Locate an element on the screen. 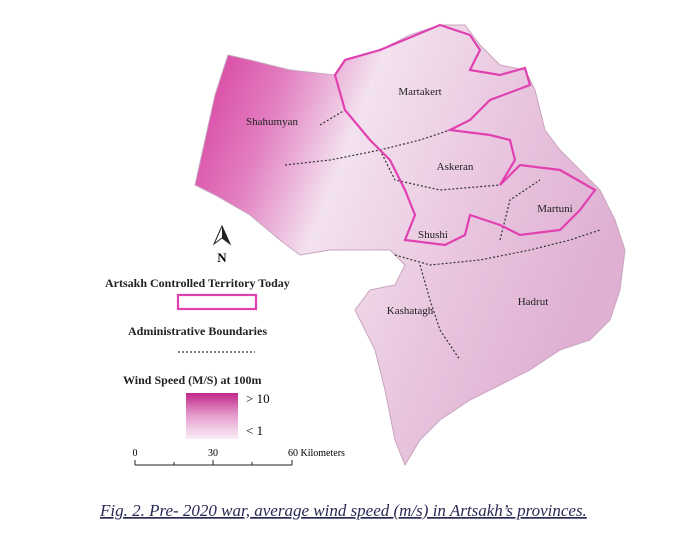 Image resolution: width=700 pixels, height=538 pixels. region-label: Martuni is located at coordinates (554, 209).